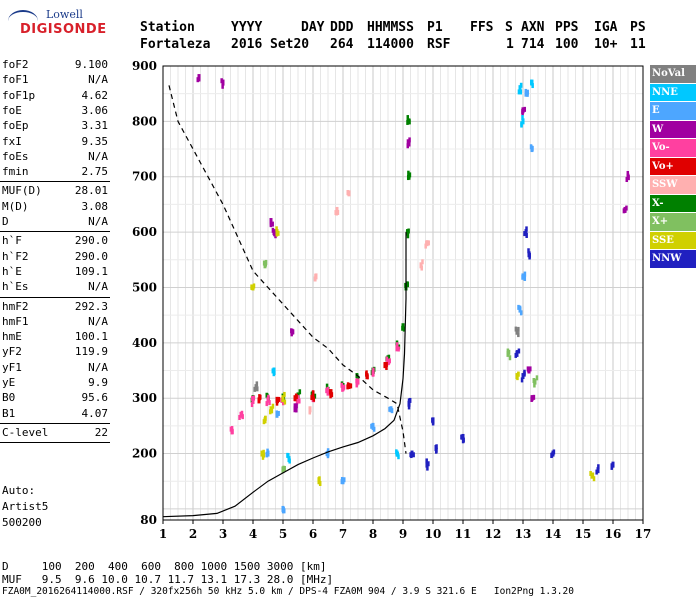 The width and height of the screenshot is (700, 600). Describe the element at coordinates (55, 241) in the screenshot. I see `param-row: h`F 290.0` at that location.